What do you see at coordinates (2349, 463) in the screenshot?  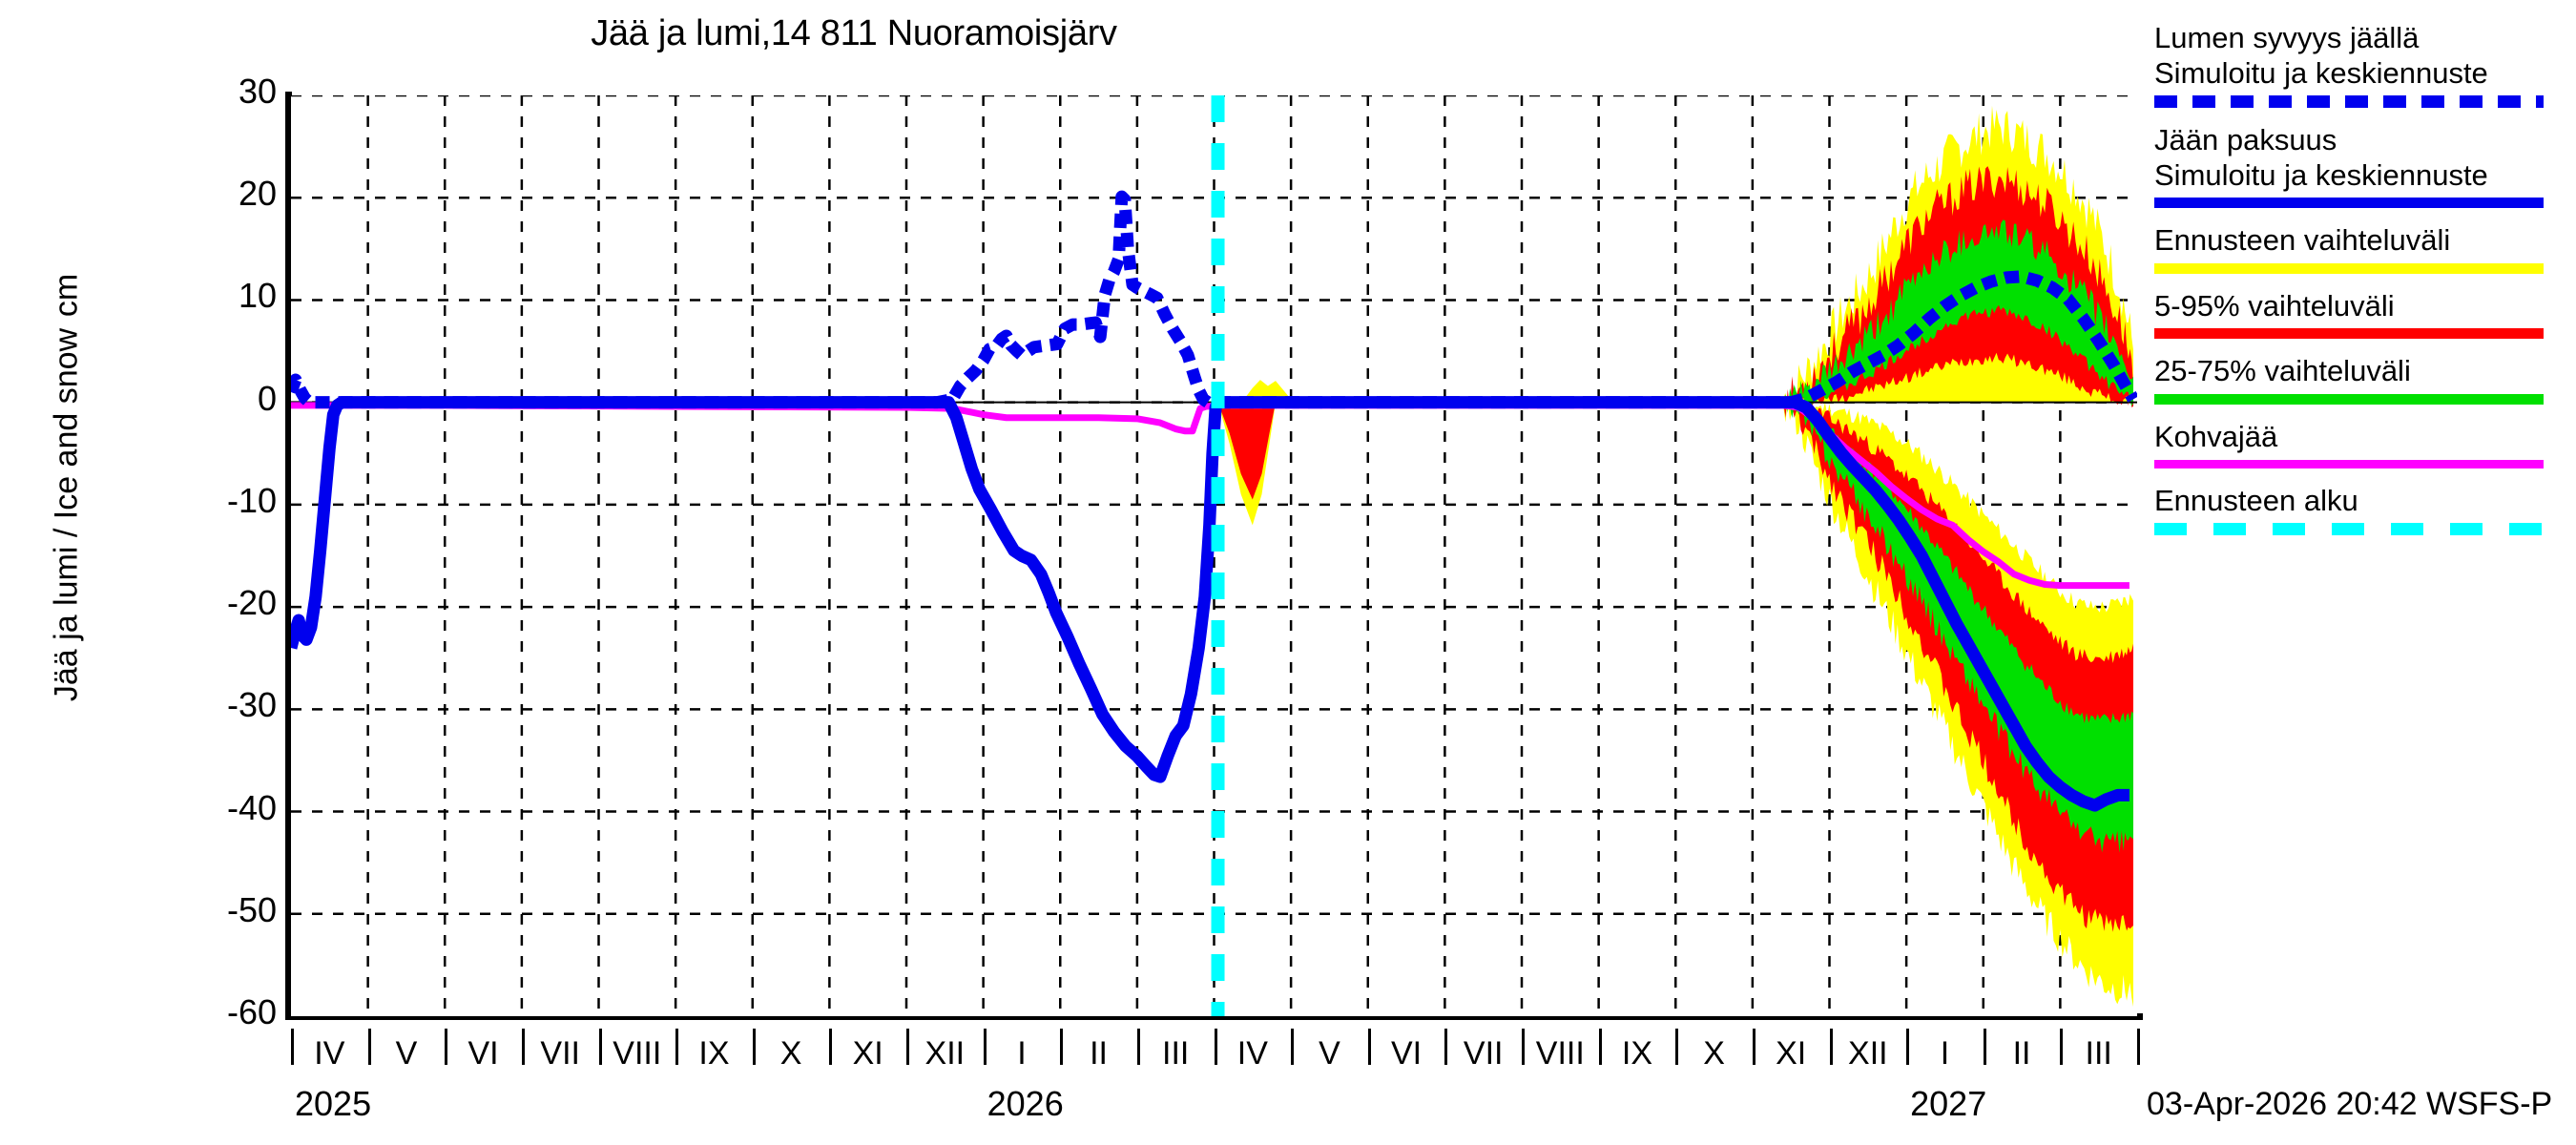 I see `legend-swatch-slush-ice` at bounding box center [2349, 463].